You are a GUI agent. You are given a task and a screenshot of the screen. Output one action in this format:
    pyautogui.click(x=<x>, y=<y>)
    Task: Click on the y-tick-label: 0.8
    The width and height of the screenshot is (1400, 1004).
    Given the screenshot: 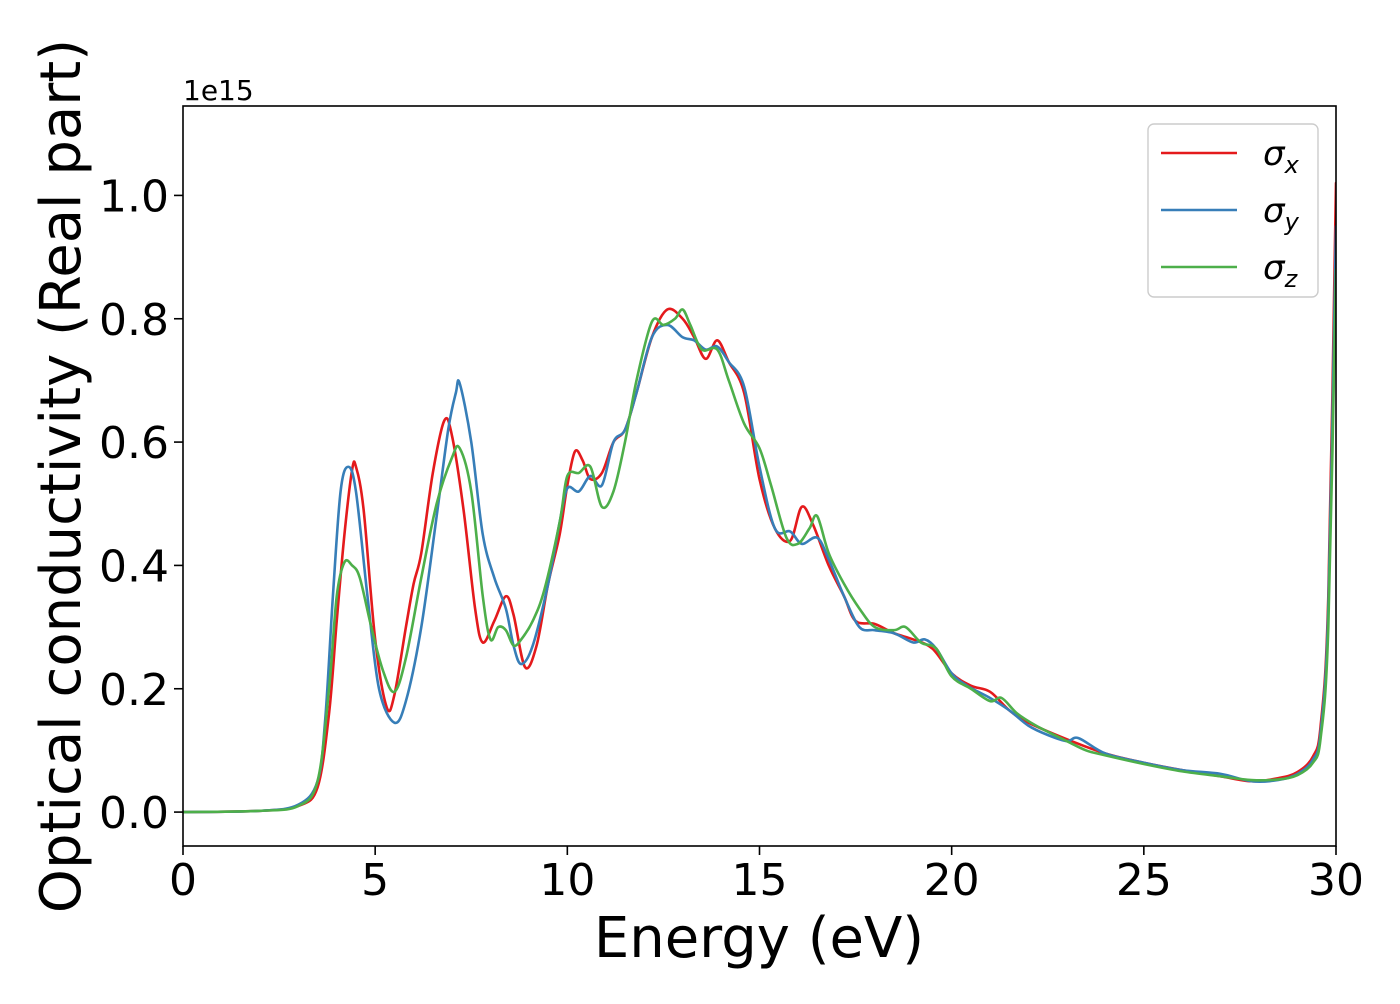 What is the action you would take?
    pyautogui.click(x=134, y=320)
    